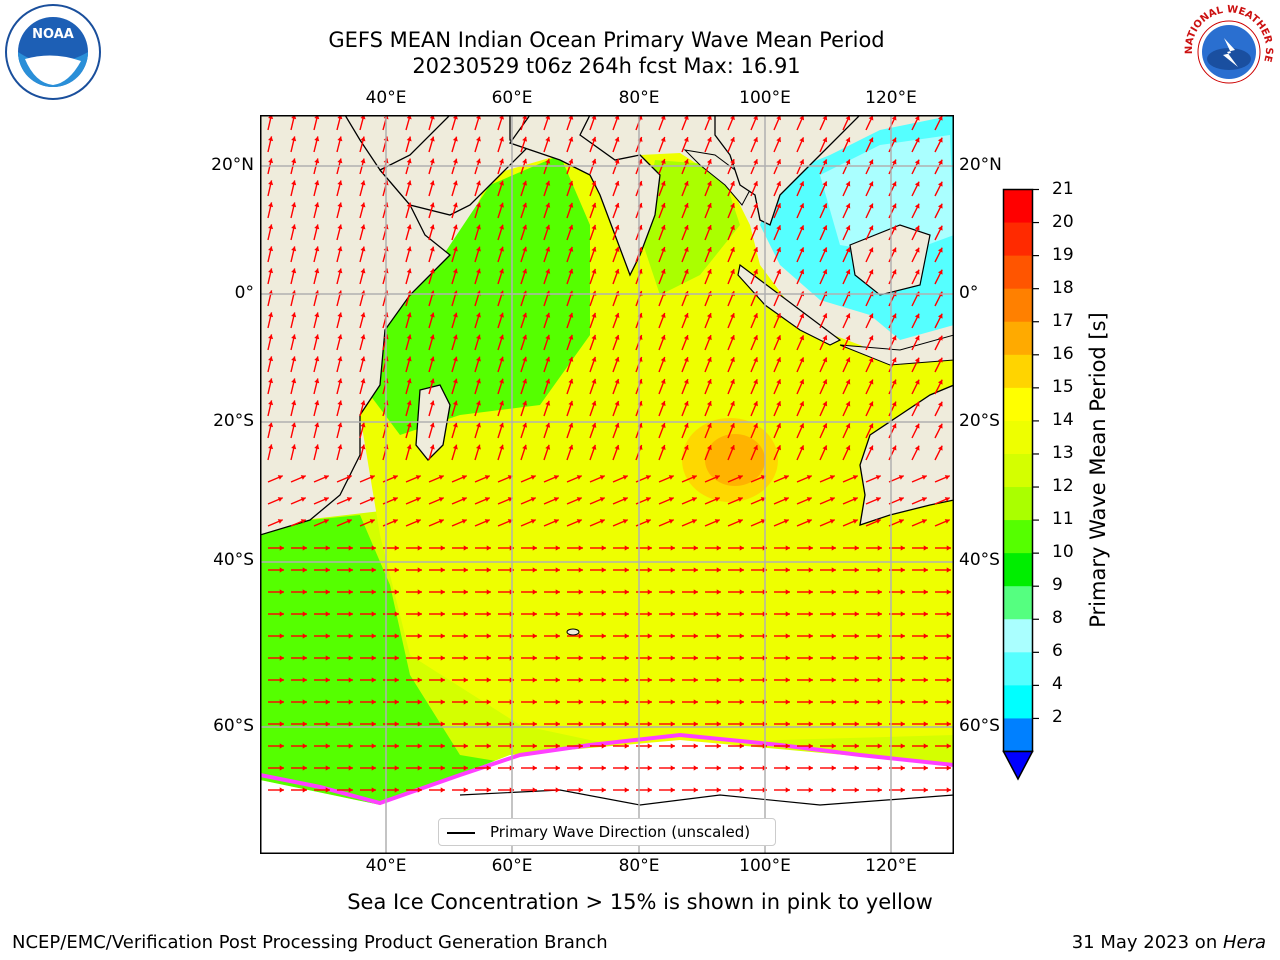 Image resolution: width=1280 pixels, height=960 pixels. What do you see at coordinates (606, 66) in the screenshot?
I see `chart-subtitle: 20230529 t06z 264h fcst Max: 16.91` at bounding box center [606, 66].